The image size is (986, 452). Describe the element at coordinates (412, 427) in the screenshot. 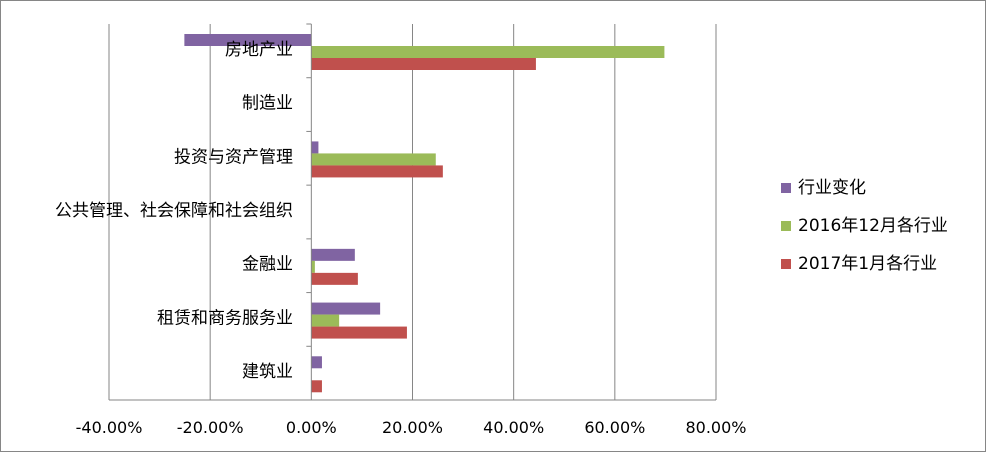

I see `x-tick-label: 20.00%` at that location.